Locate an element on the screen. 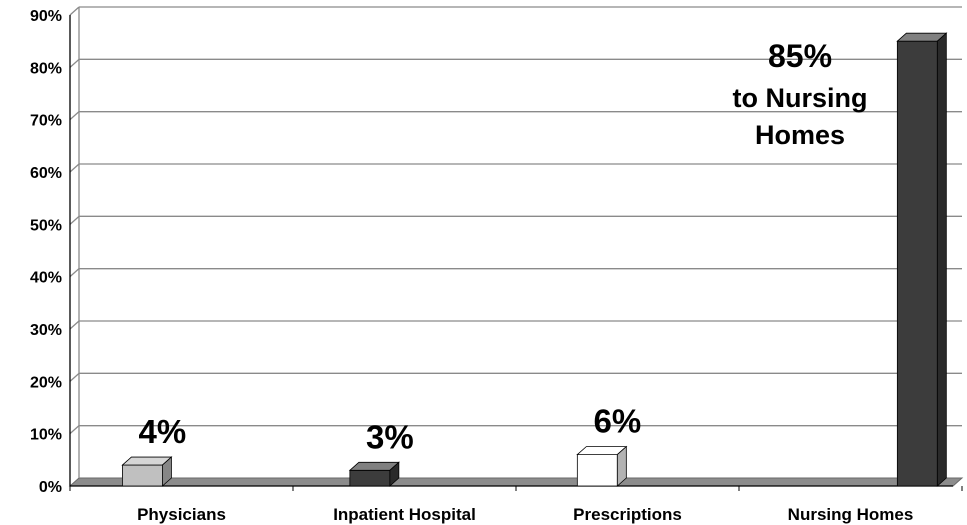 This screenshot has height=525, width=967. x-category-label: Inpatient Hospital is located at coordinates (404, 514).